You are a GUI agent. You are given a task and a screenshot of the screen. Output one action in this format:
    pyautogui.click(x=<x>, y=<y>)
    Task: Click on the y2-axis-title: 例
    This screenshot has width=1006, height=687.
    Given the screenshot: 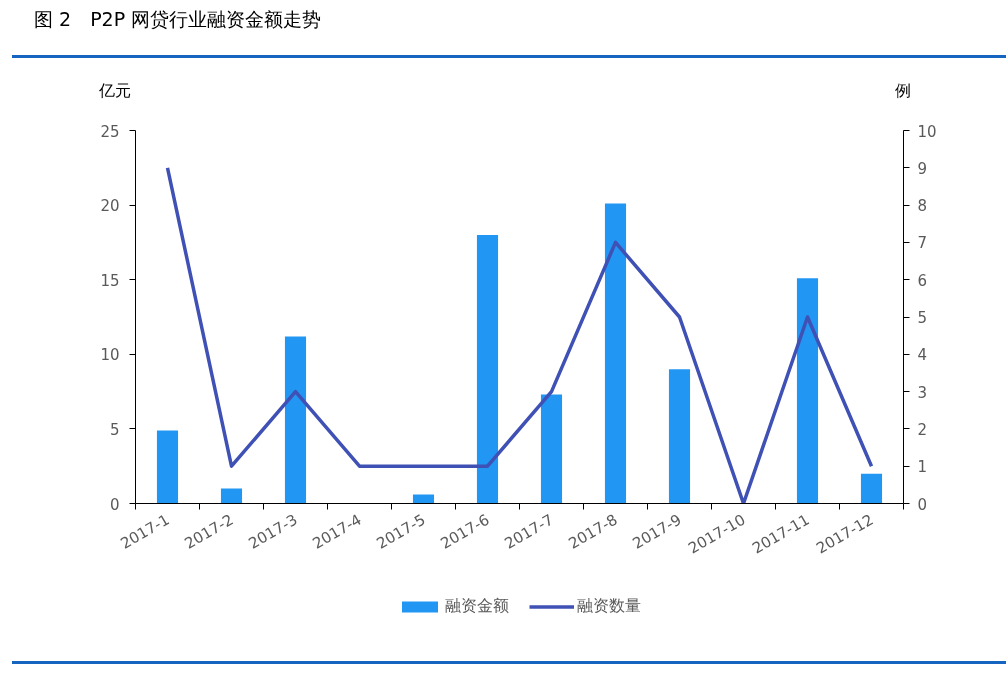 What is the action you would take?
    pyautogui.click(x=903, y=91)
    